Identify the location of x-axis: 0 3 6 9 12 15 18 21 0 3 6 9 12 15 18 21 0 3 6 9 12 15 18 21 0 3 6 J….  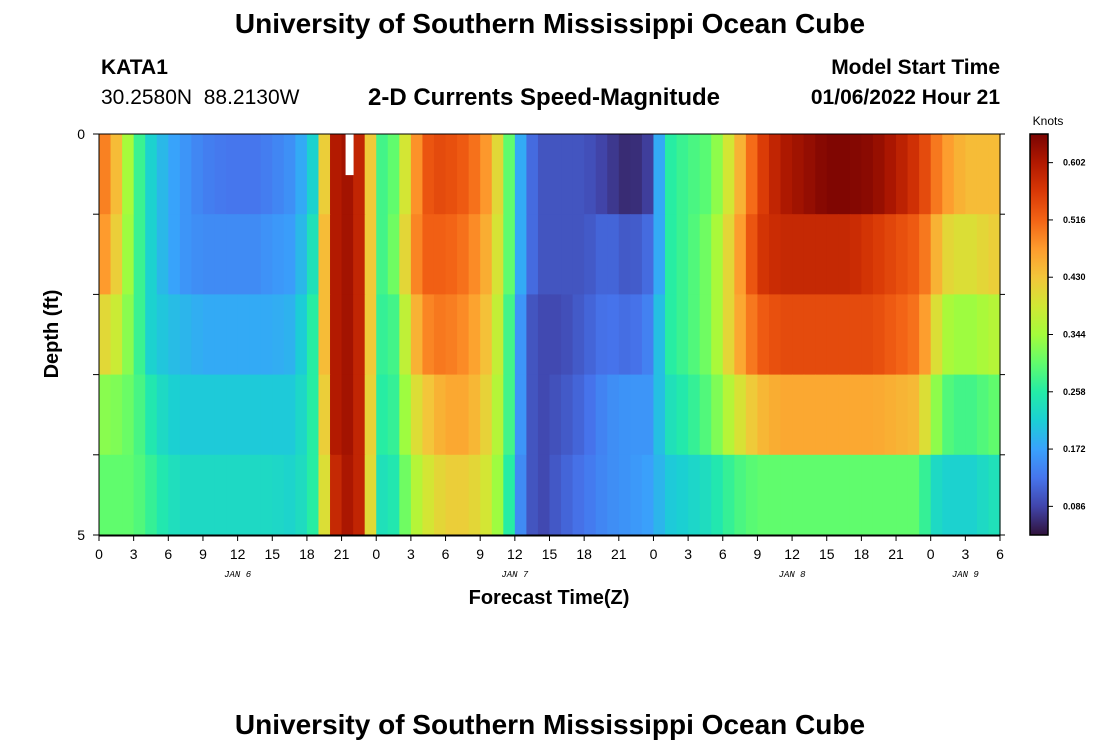
(549, 557).